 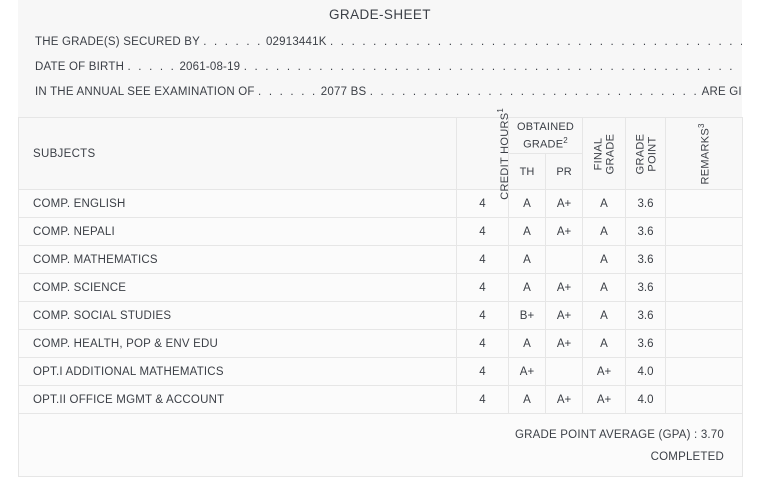 What do you see at coordinates (687, 457) in the screenshot?
I see `status-line: COMPLETED` at bounding box center [687, 457].